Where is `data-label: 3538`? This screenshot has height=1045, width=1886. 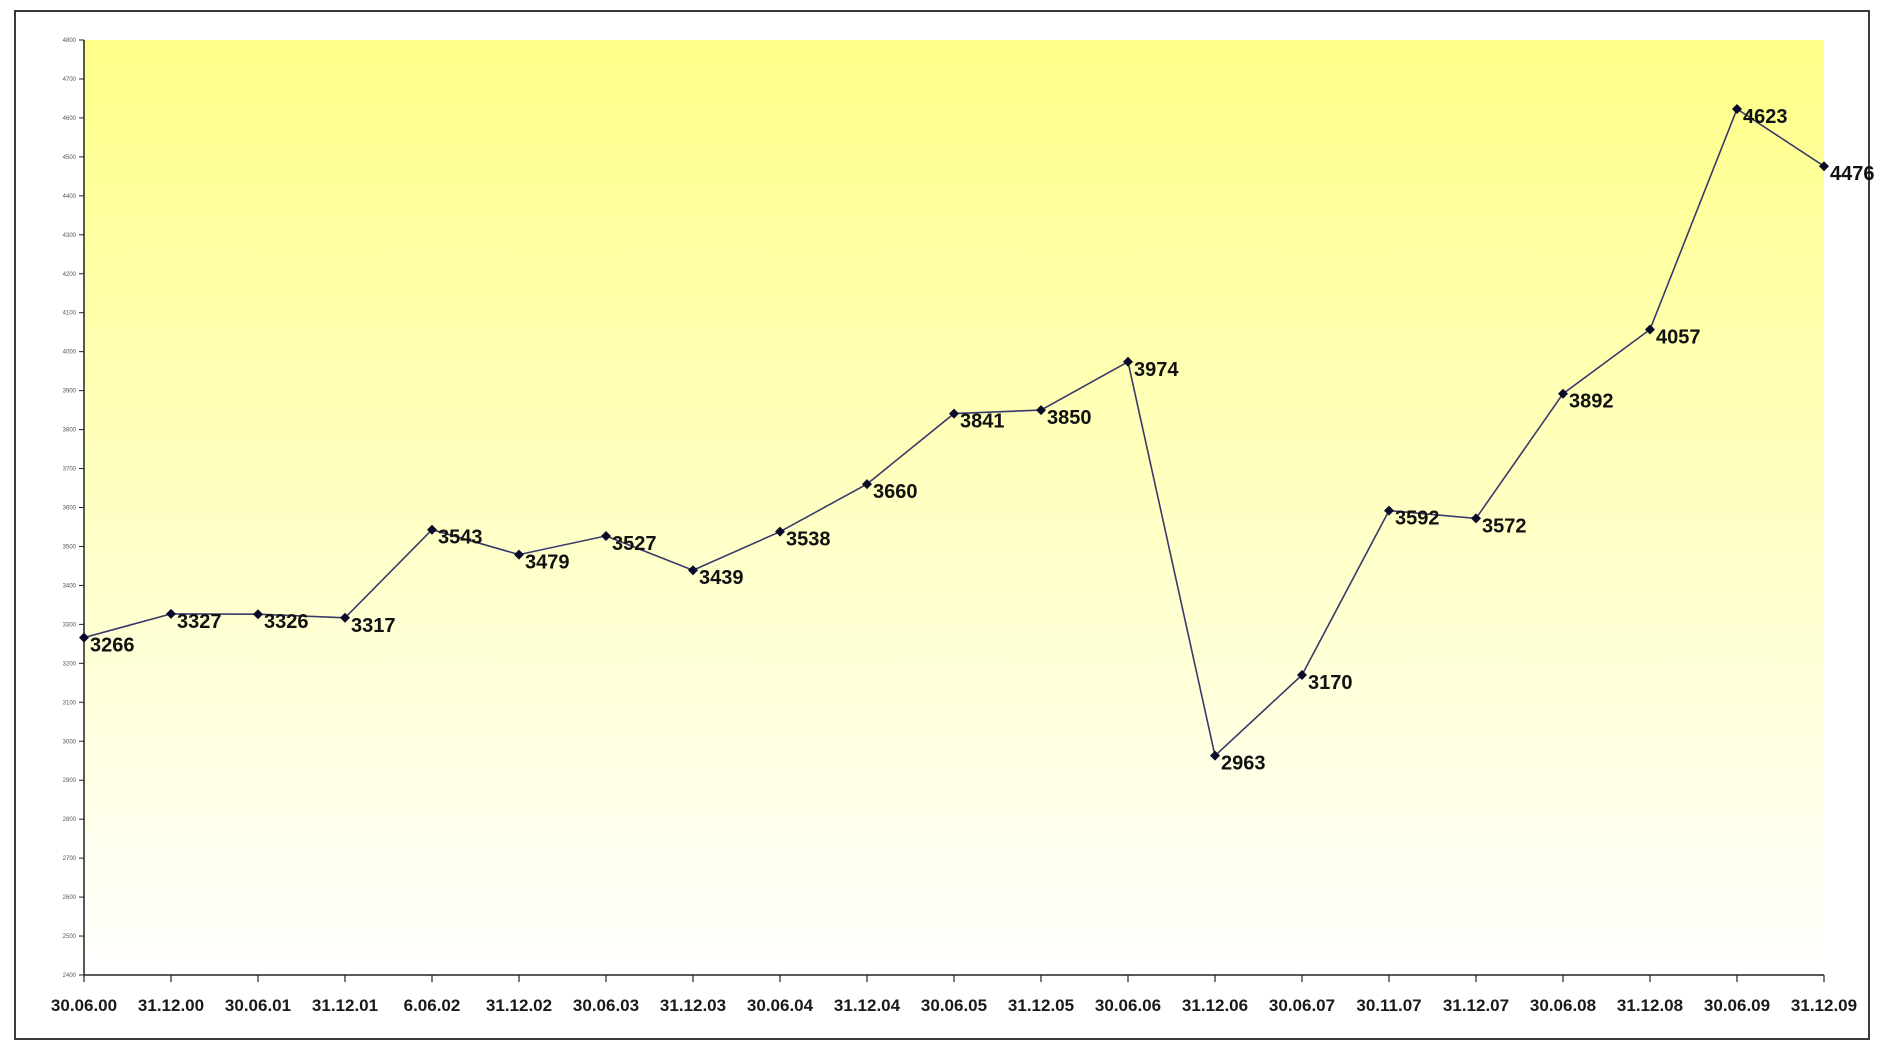
data-label: 3538 is located at coordinates (808, 540).